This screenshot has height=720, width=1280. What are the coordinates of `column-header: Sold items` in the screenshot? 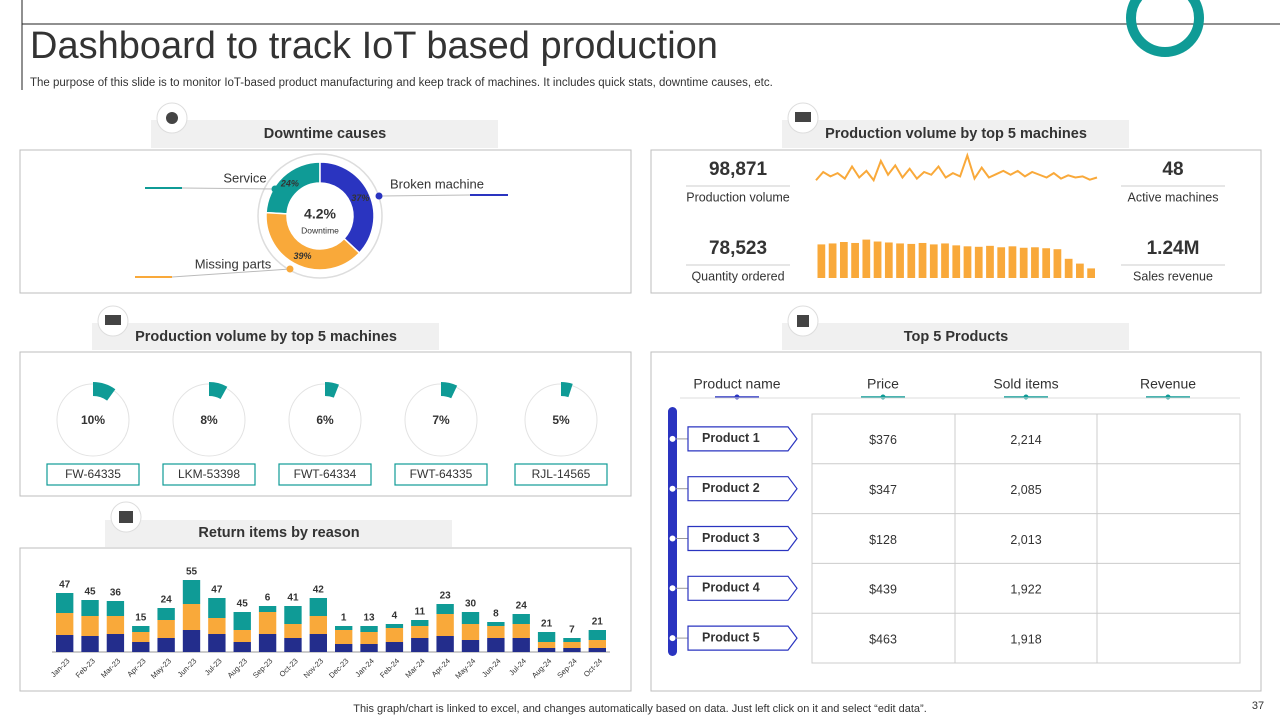 It's located at (1025, 384).